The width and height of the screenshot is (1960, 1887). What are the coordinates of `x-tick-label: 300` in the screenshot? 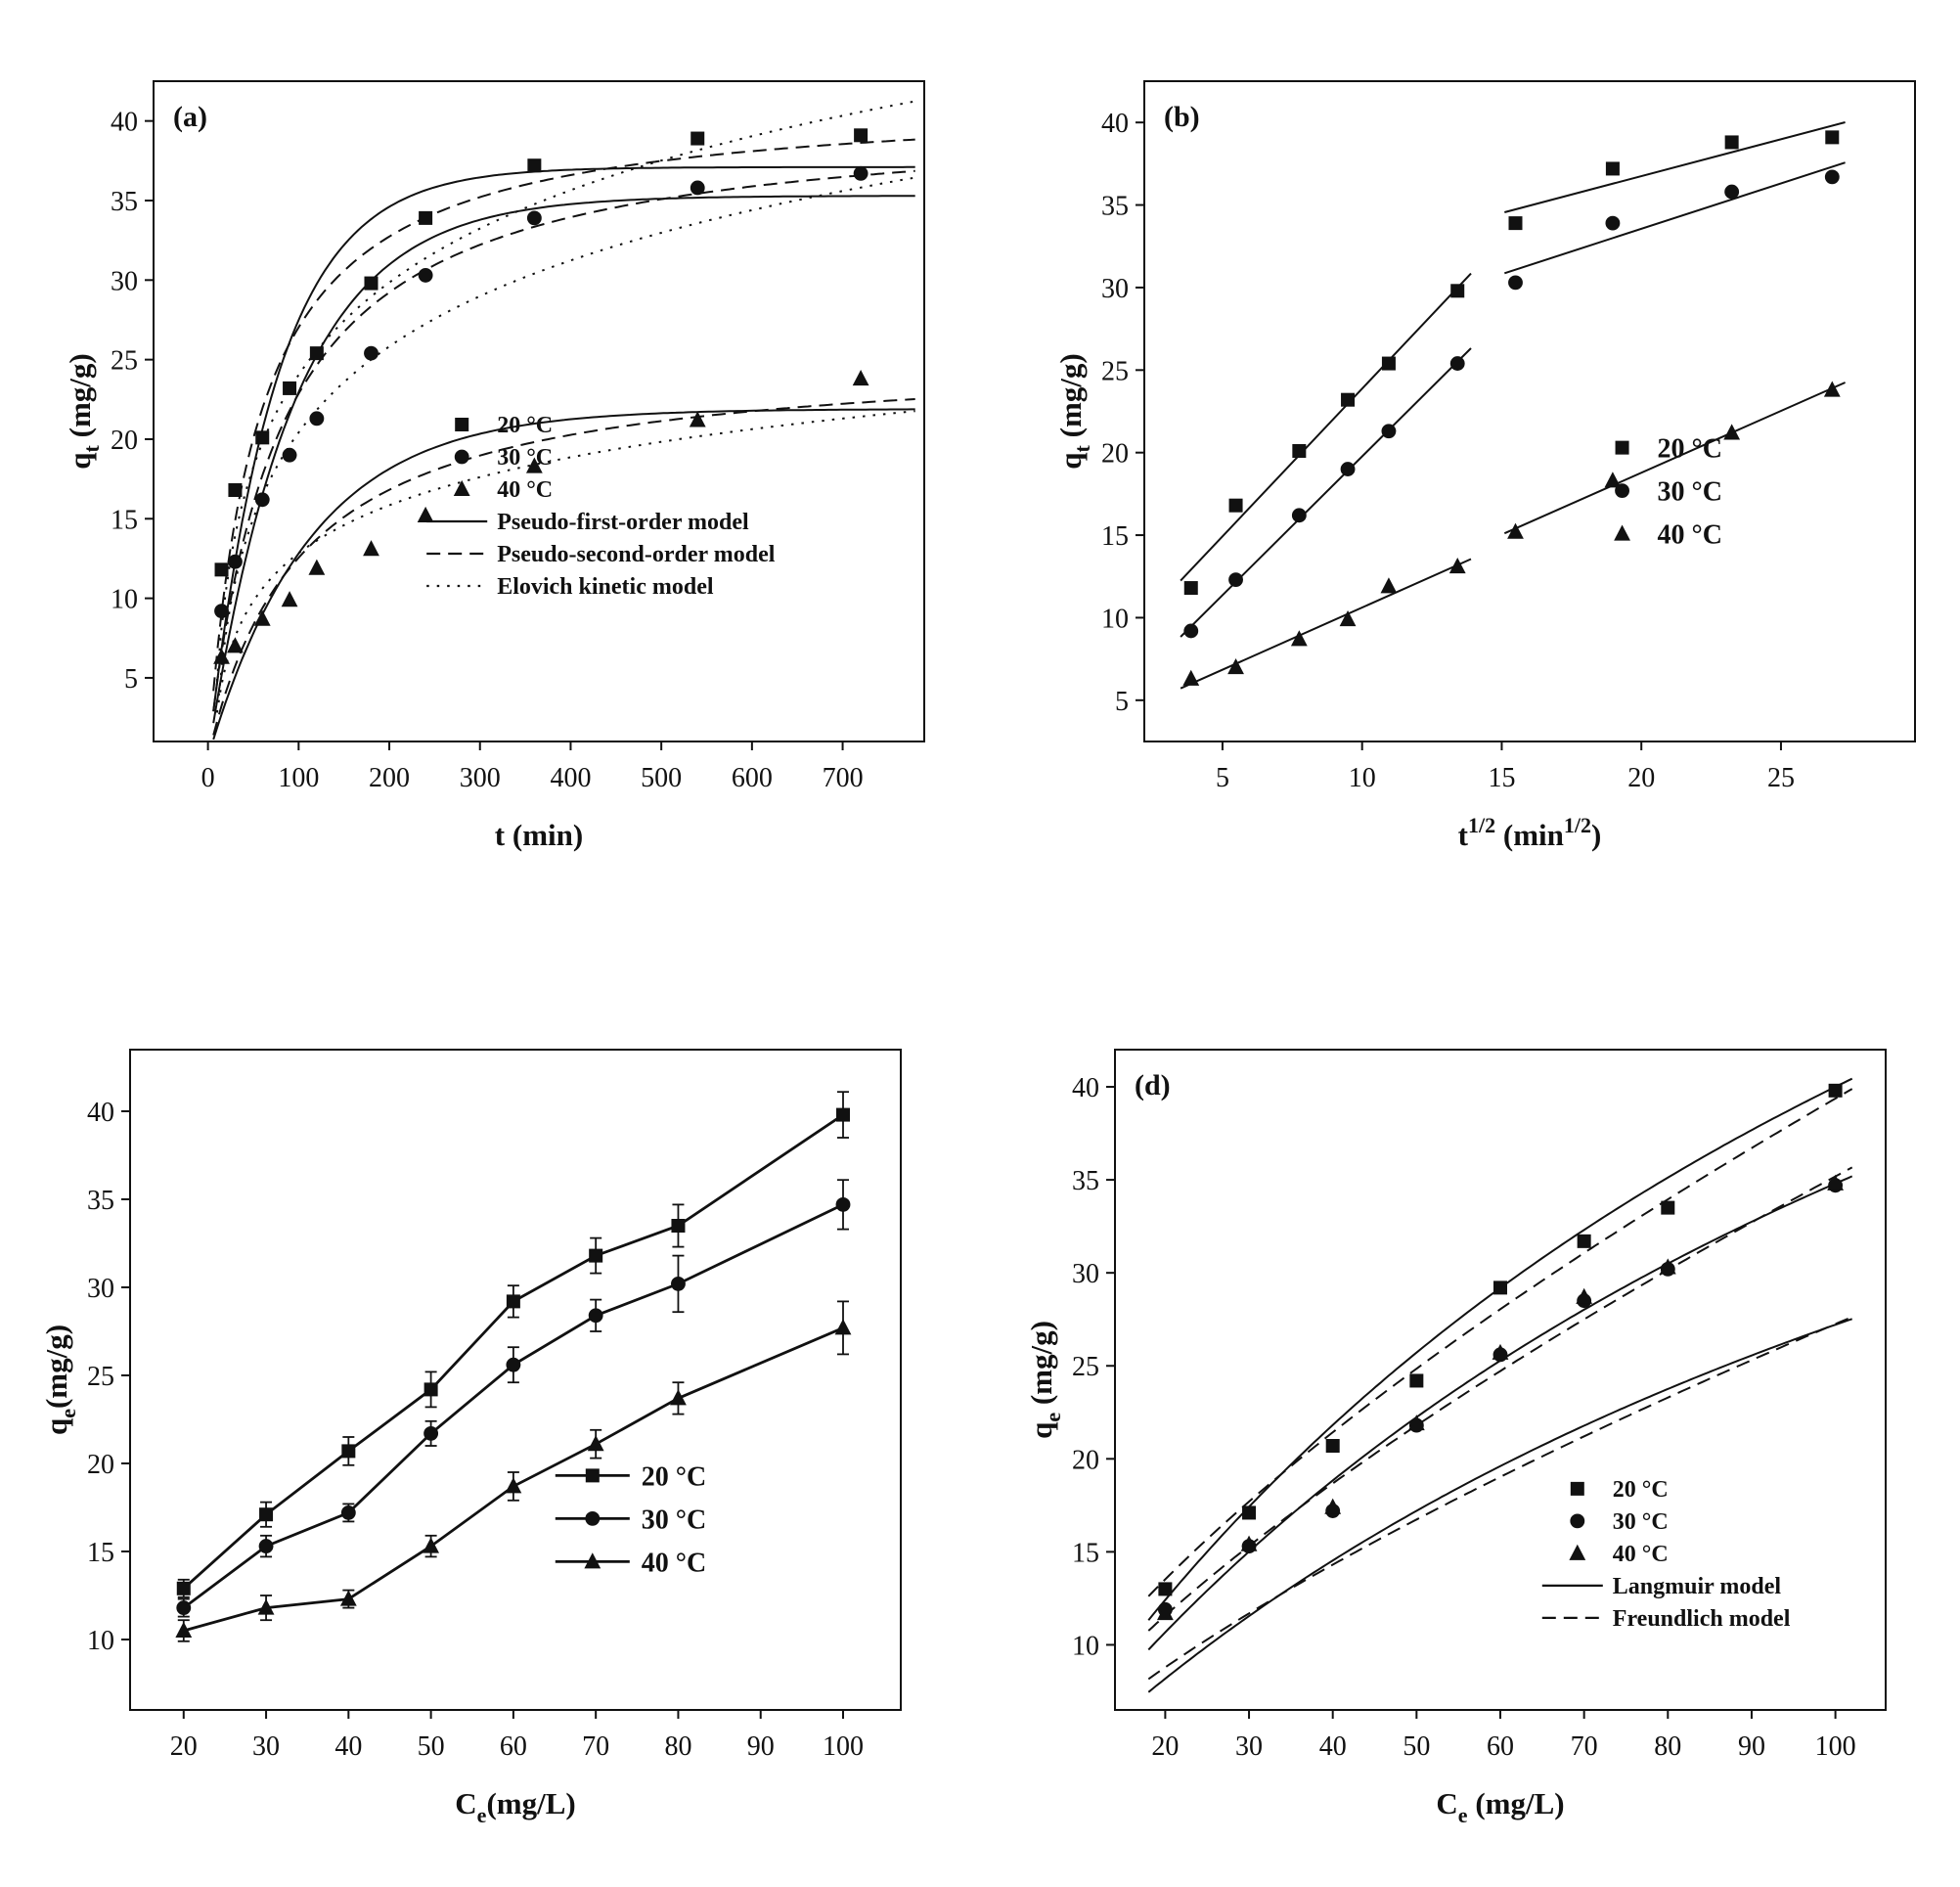 It's located at (480, 778).